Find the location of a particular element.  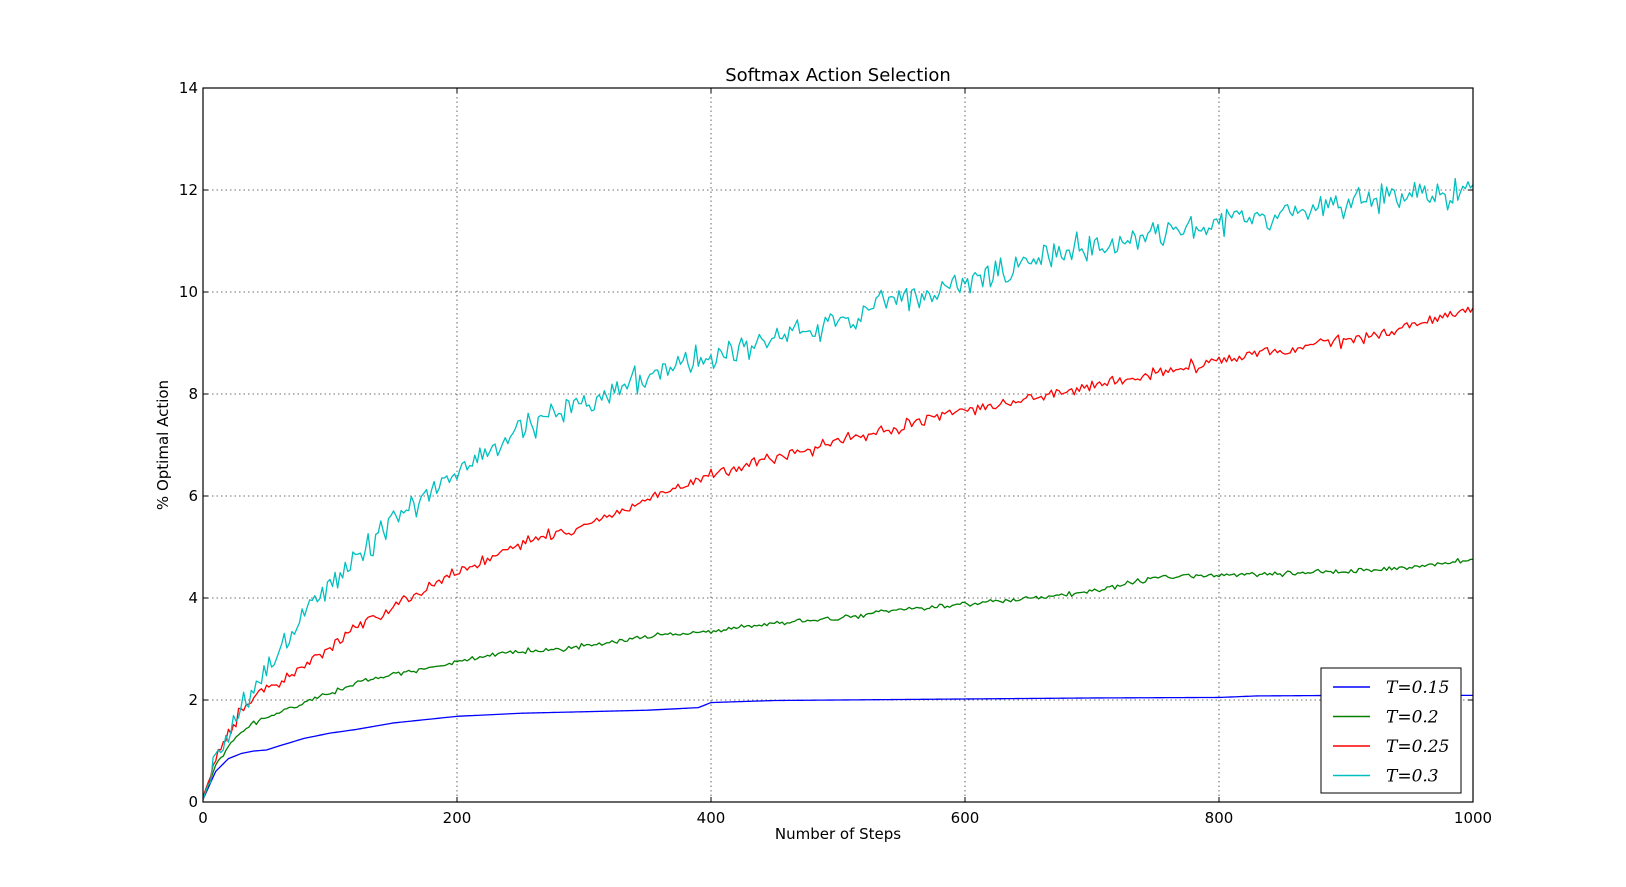

legend-label: T=0.2 is located at coordinates (1412, 718).